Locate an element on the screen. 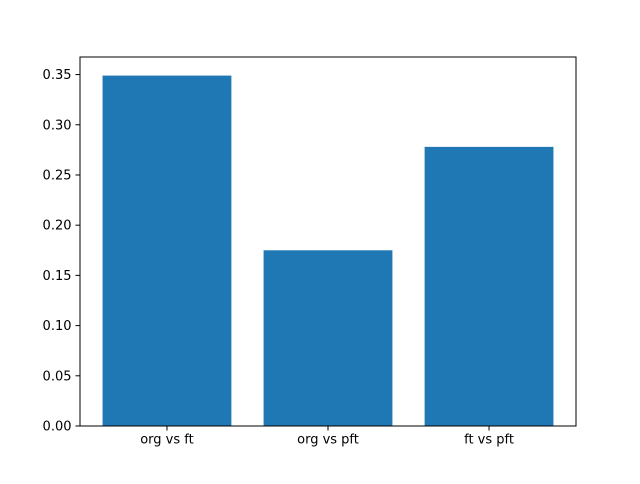  y-tick-label: 0.00 is located at coordinates (57, 427).